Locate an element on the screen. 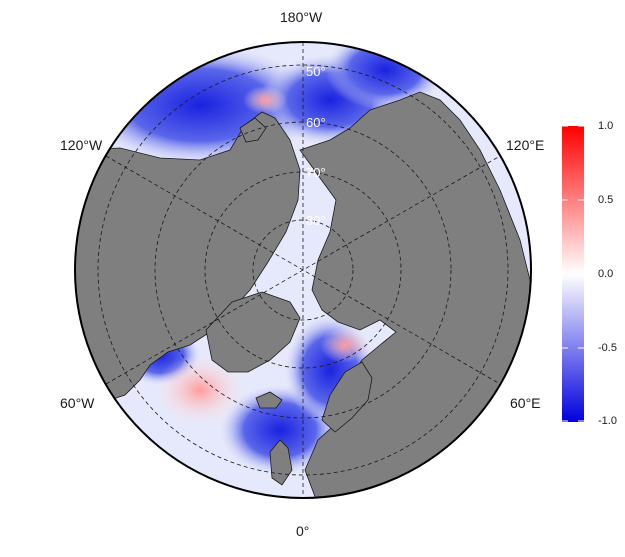 The width and height of the screenshot is (625, 557). lat-label-50: 50° is located at coordinates (316, 71).